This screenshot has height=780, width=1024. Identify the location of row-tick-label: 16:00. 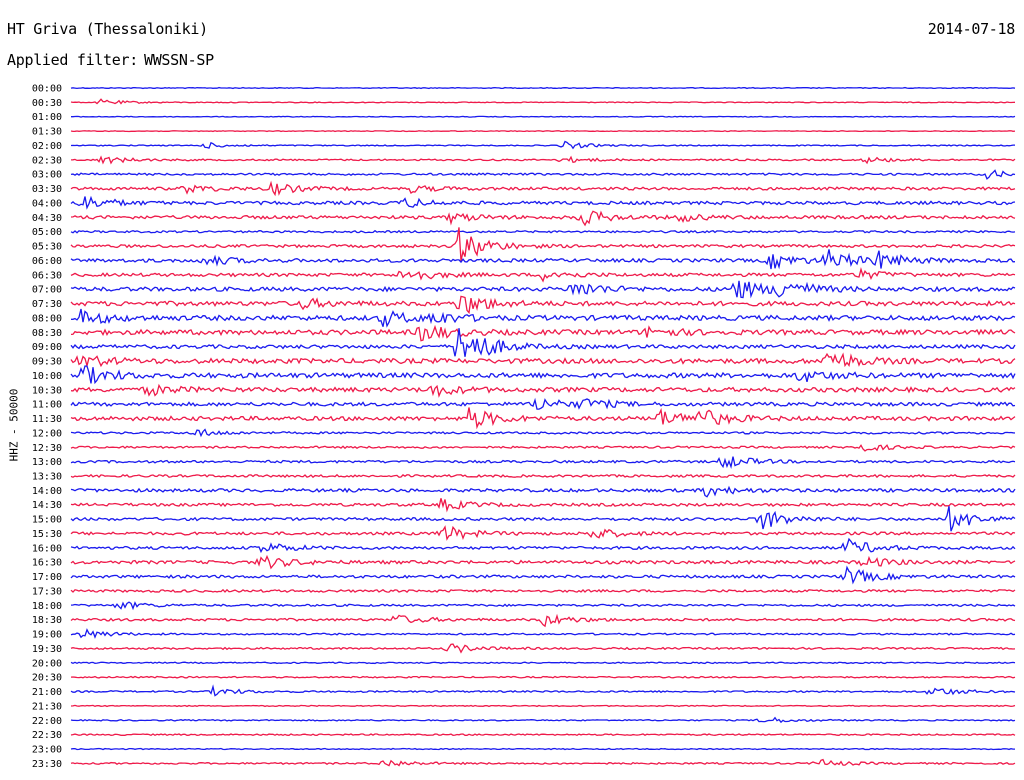
(47, 548).